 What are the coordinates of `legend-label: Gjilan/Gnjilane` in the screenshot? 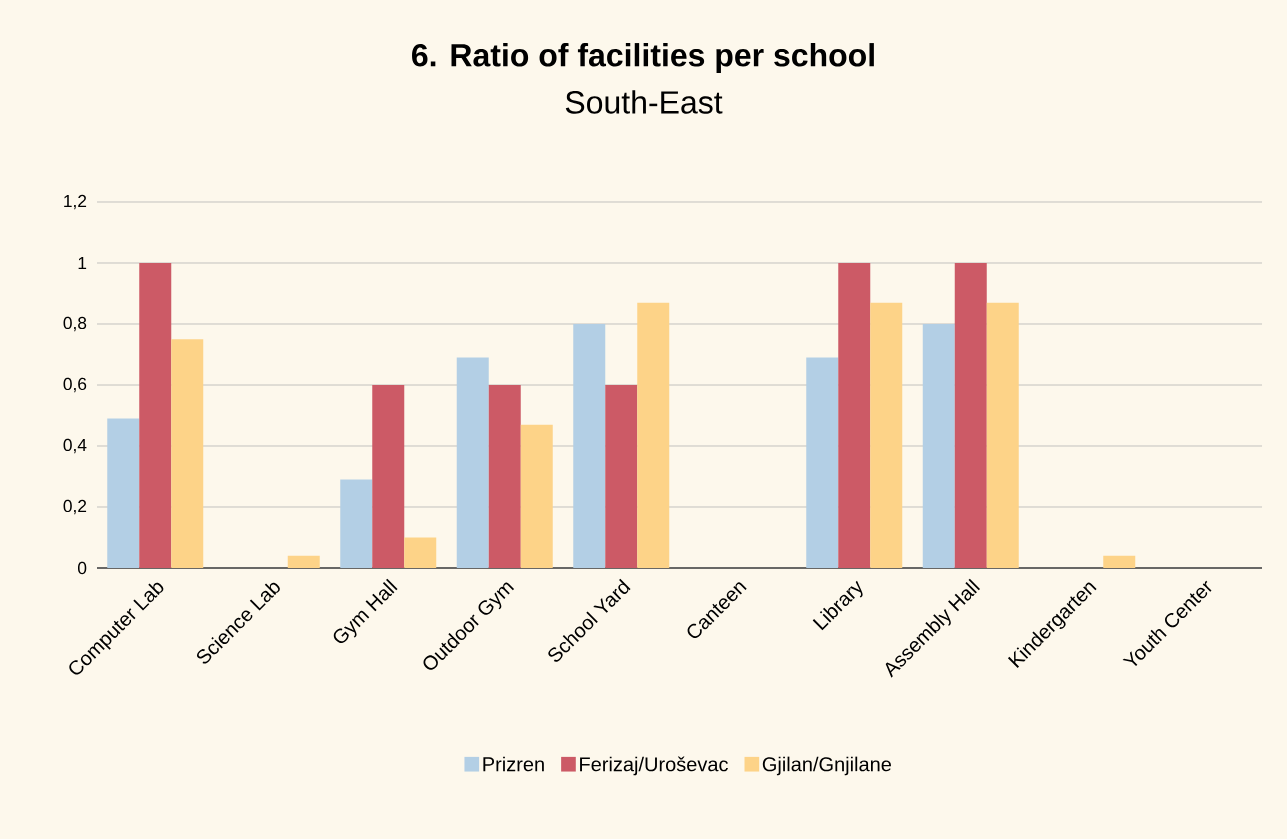 It's located at (826, 766).